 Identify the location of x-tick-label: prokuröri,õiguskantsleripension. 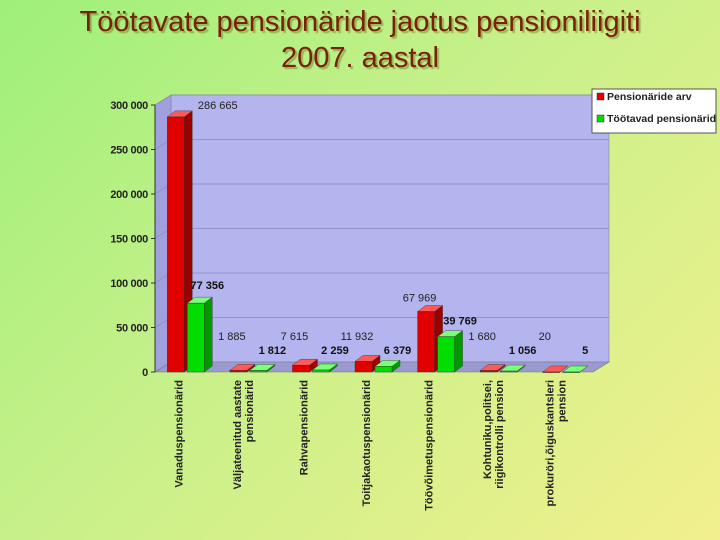
(557, 443).